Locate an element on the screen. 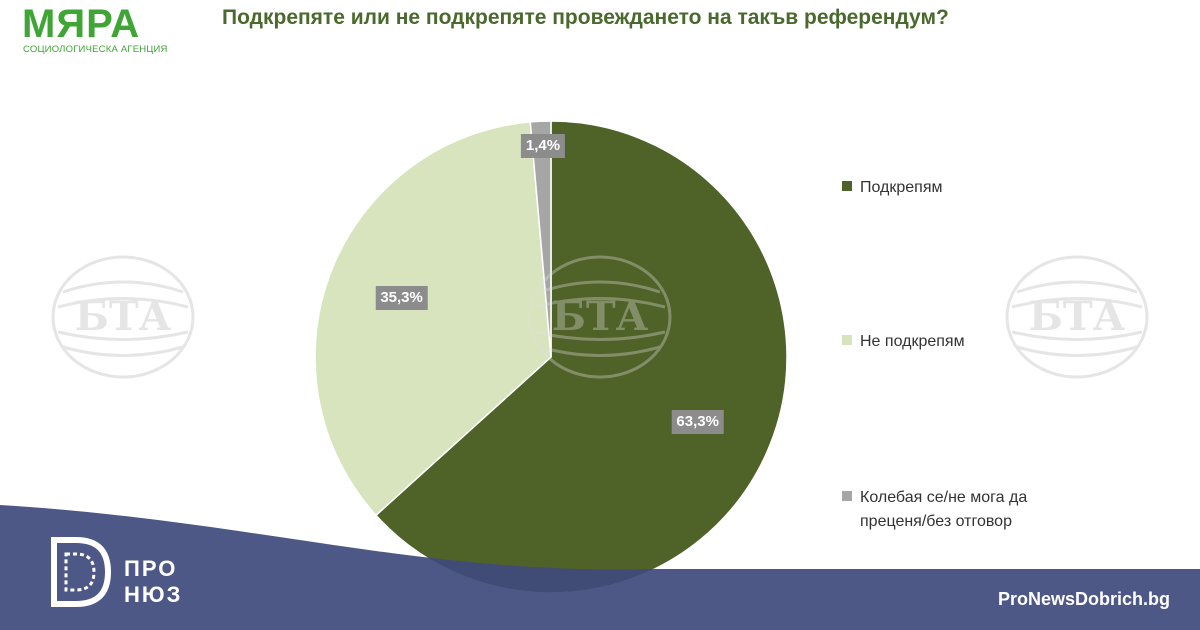 The image size is (1200, 630). data-label-undecided: 1,4% is located at coordinates (543, 146).